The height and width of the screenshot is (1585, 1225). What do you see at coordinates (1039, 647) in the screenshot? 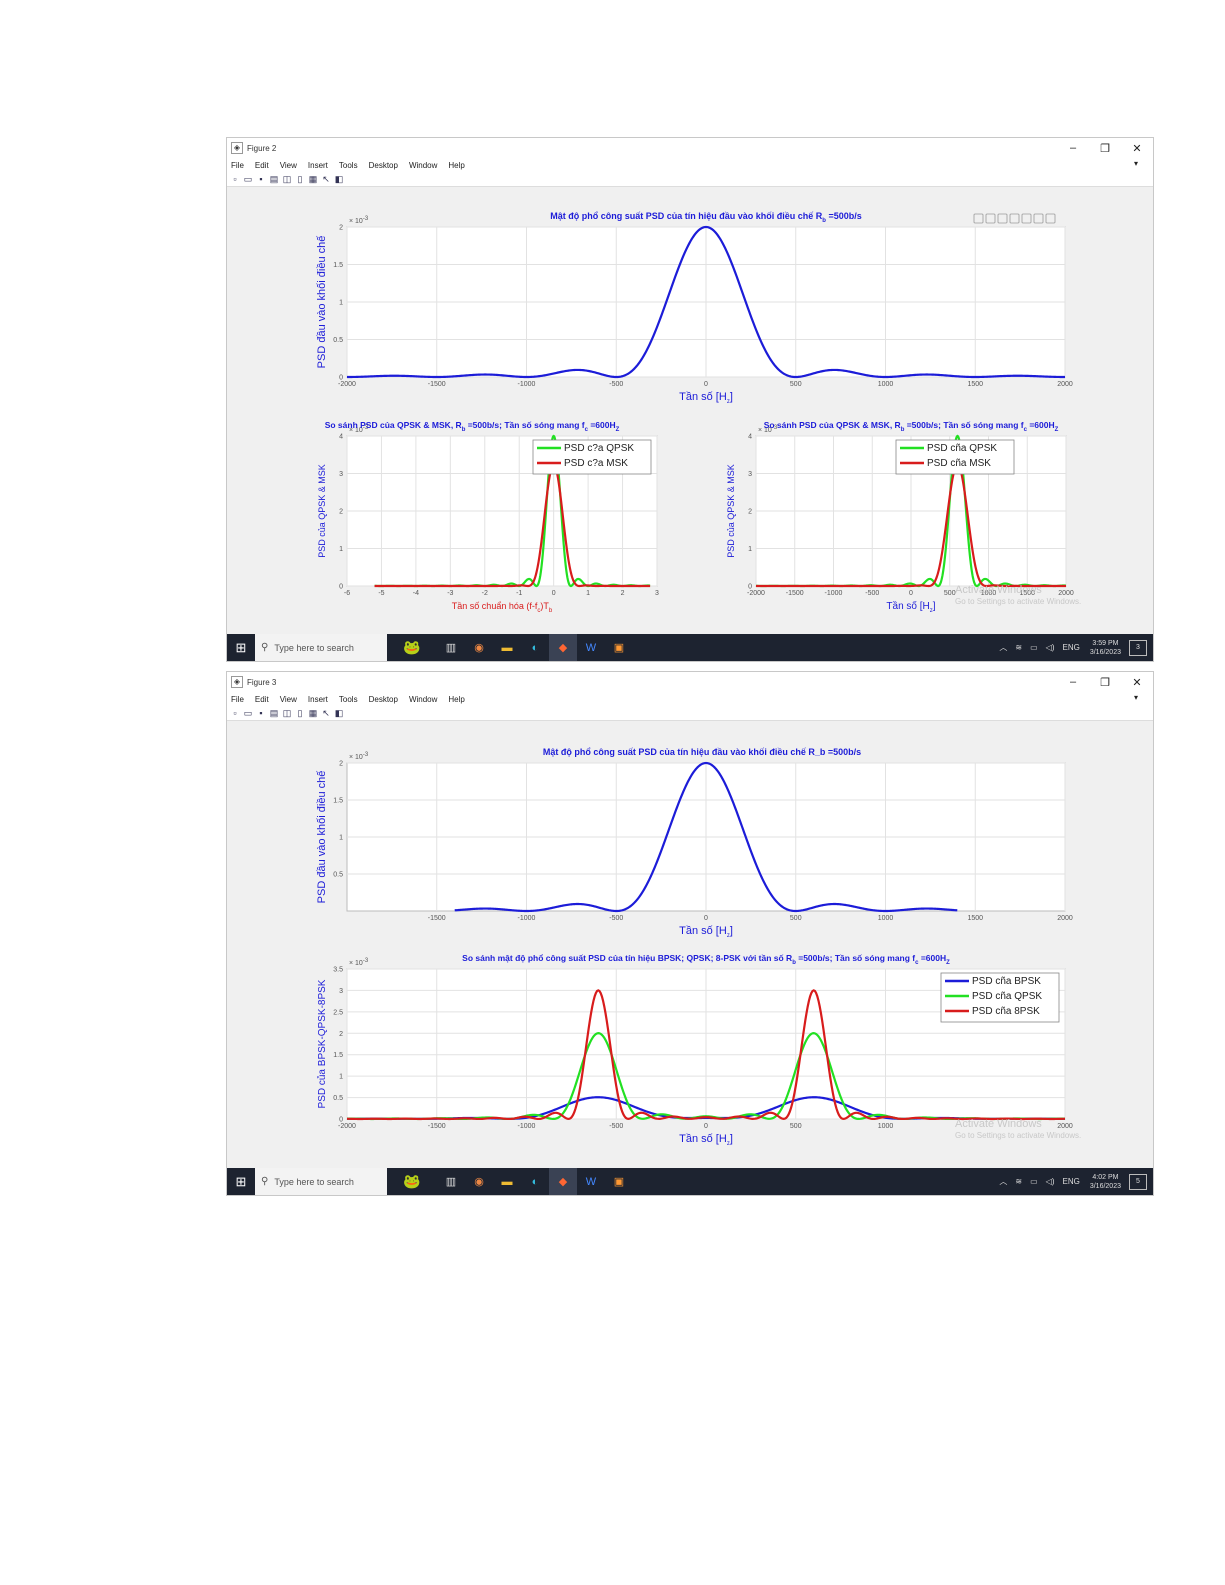
I see `system-tray: ︿ ≋ ▭ ◁) ENG` at bounding box center [1039, 647].